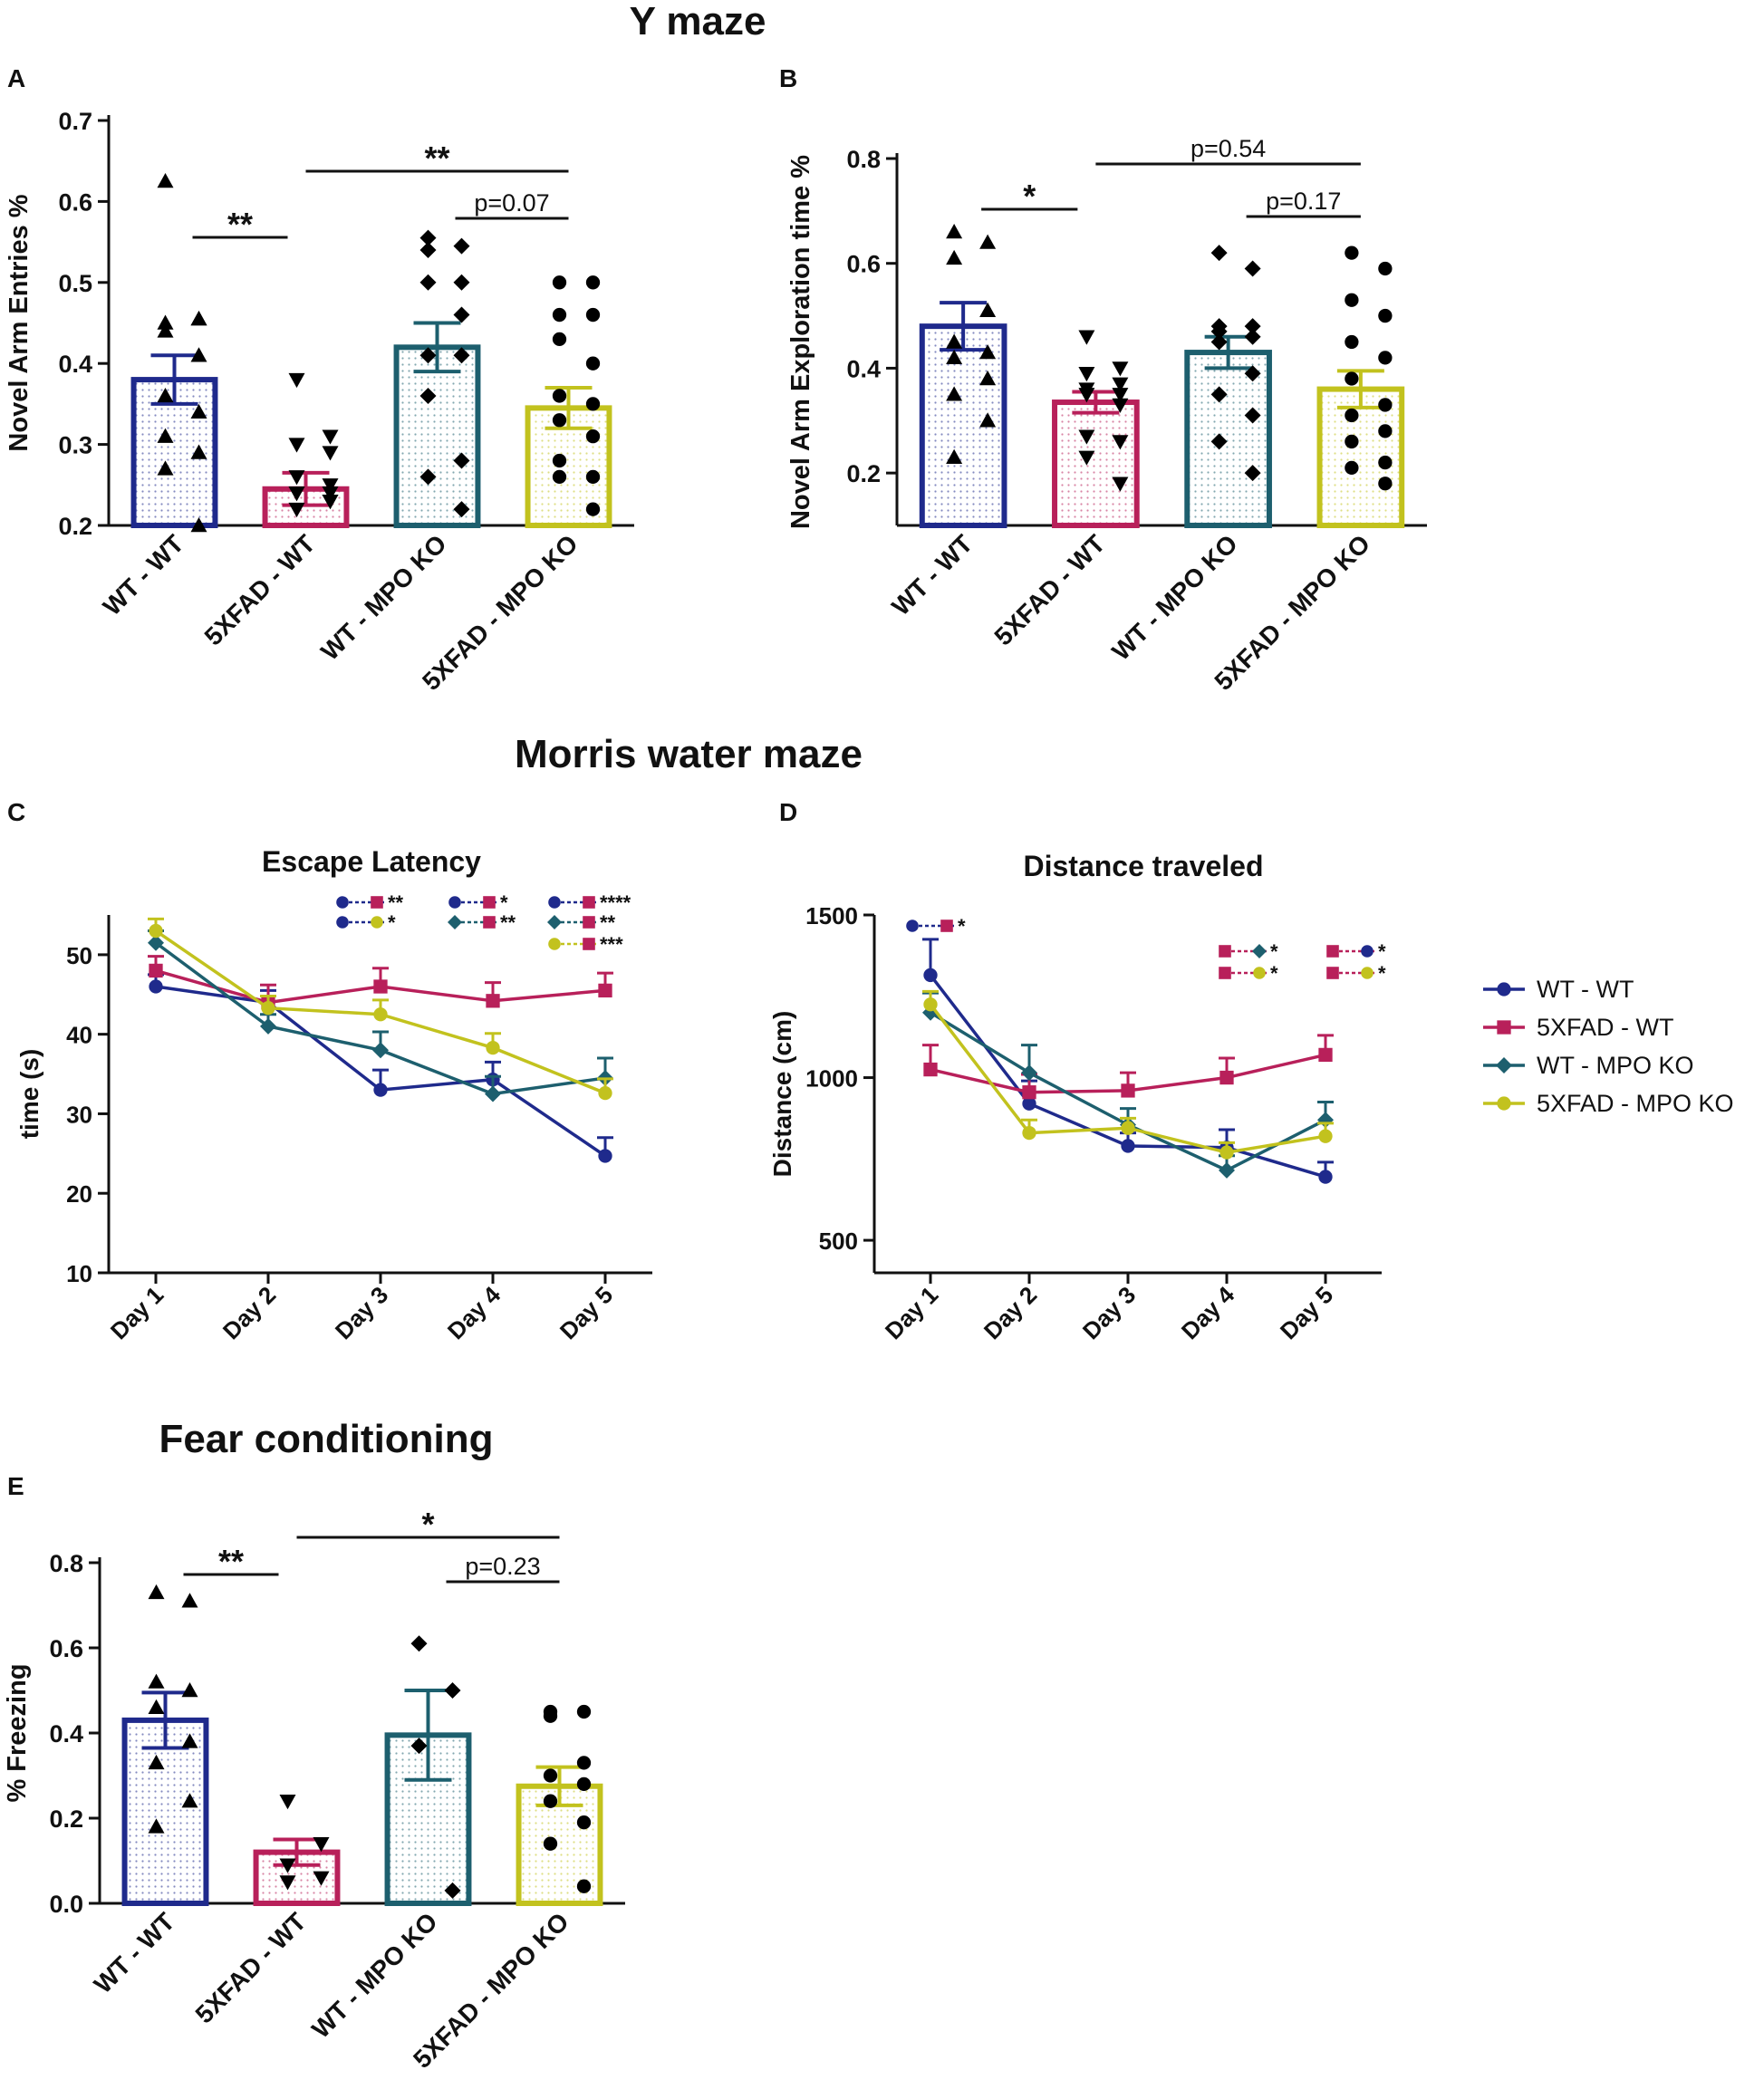  What do you see at coordinates (1615, 1066) in the screenshot?
I see `legend-label-wt-mpo-ko: WT - MPO KO` at bounding box center [1615, 1066].